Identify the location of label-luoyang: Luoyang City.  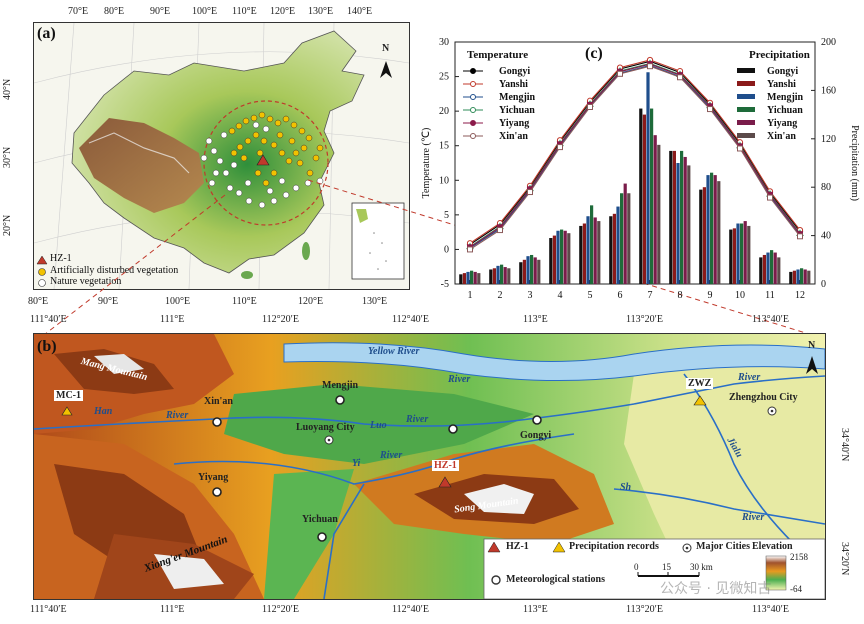
(325, 427).